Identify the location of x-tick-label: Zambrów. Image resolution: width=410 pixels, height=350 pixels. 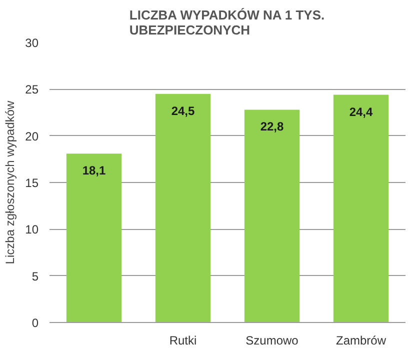
(361, 341).